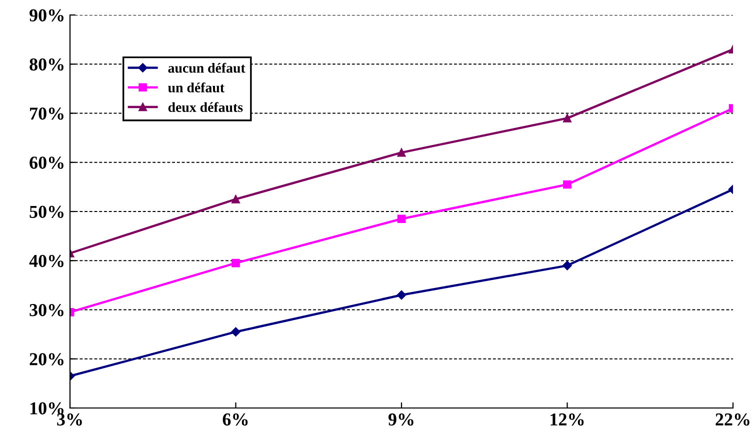 Image resolution: width=753 pixels, height=444 pixels. What do you see at coordinates (733, 419) in the screenshot?
I see `x-tick-label: 22%` at bounding box center [733, 419].